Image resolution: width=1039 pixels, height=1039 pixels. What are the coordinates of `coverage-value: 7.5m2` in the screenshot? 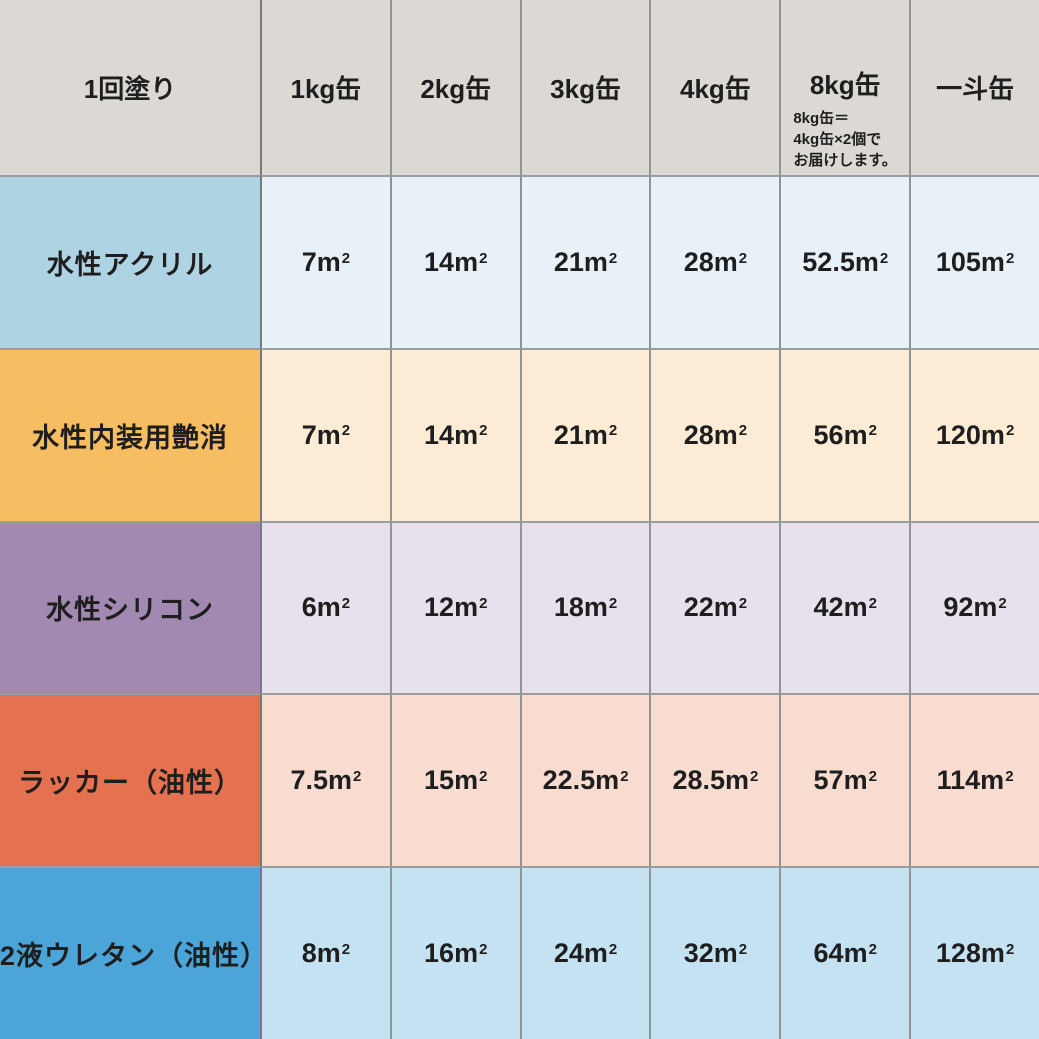 It's located at (326, 780).